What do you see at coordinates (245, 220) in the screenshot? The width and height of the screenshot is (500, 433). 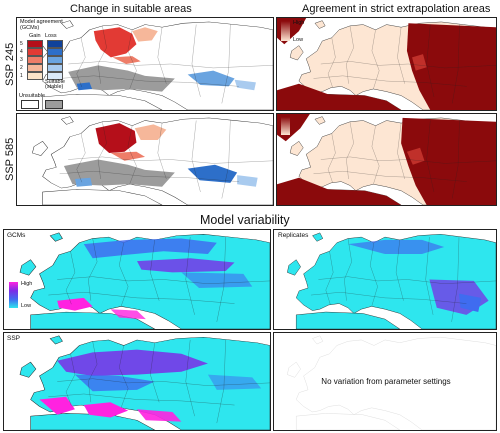 I see `title-model-variability: Model variability` at bounding box center [245, 220].